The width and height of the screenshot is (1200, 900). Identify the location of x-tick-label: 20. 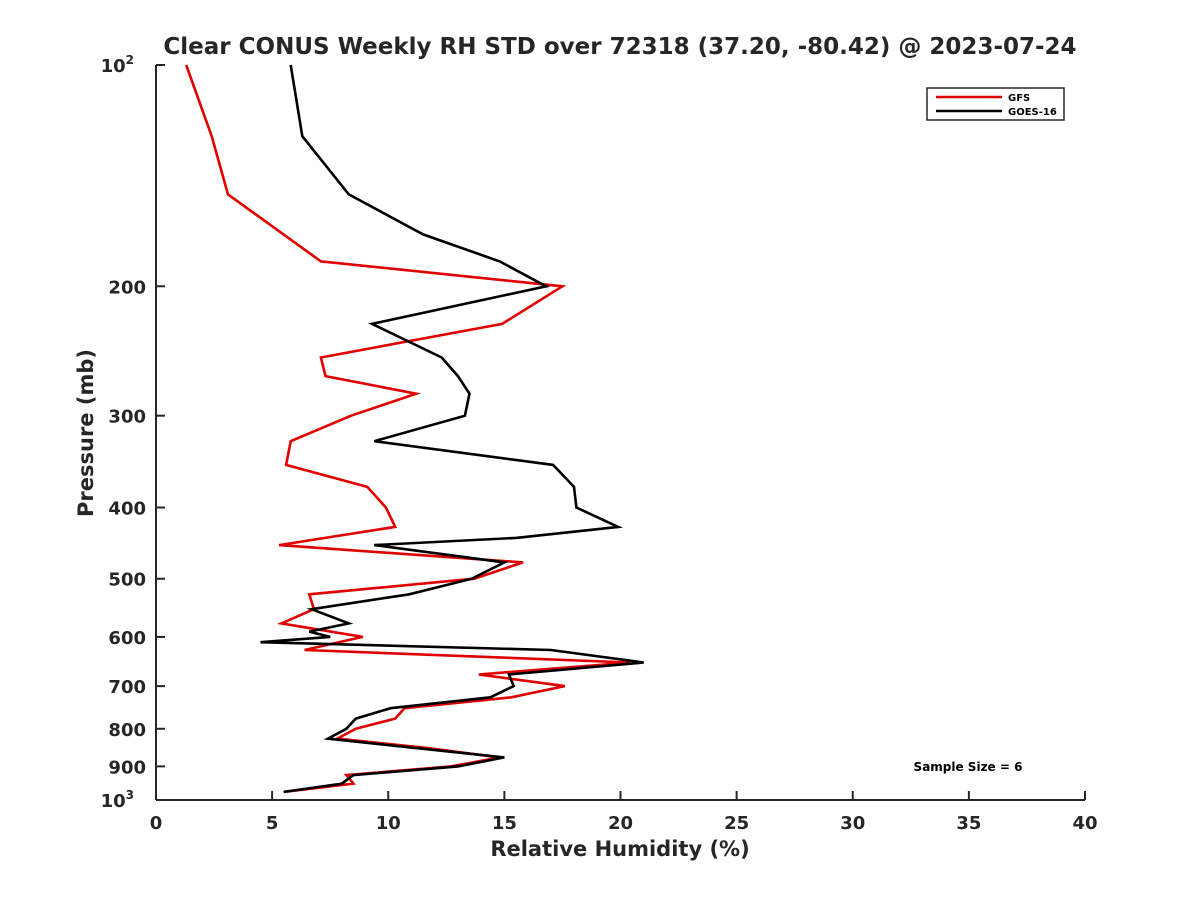
(620, 823).